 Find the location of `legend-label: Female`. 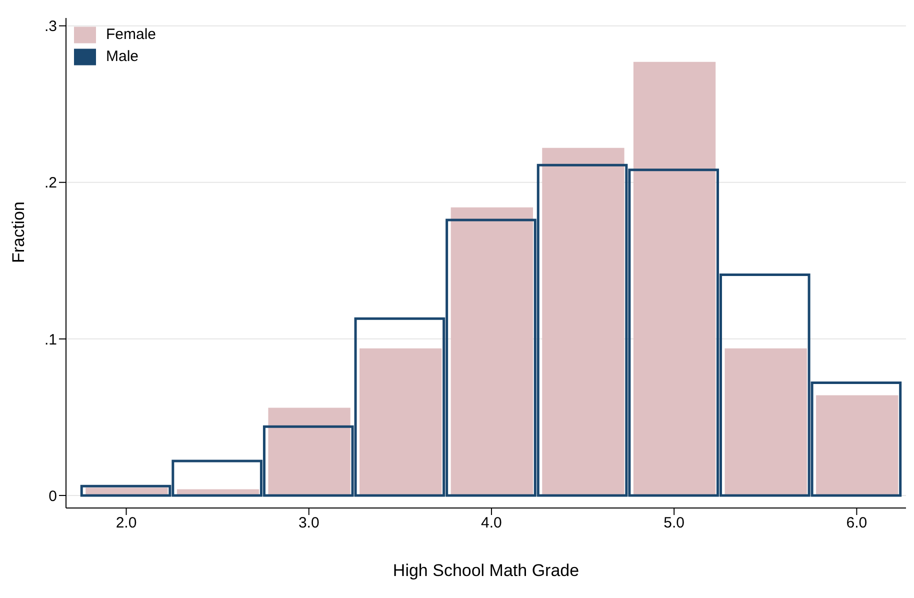

legend-label: Female is located at coordinates (131, 35).